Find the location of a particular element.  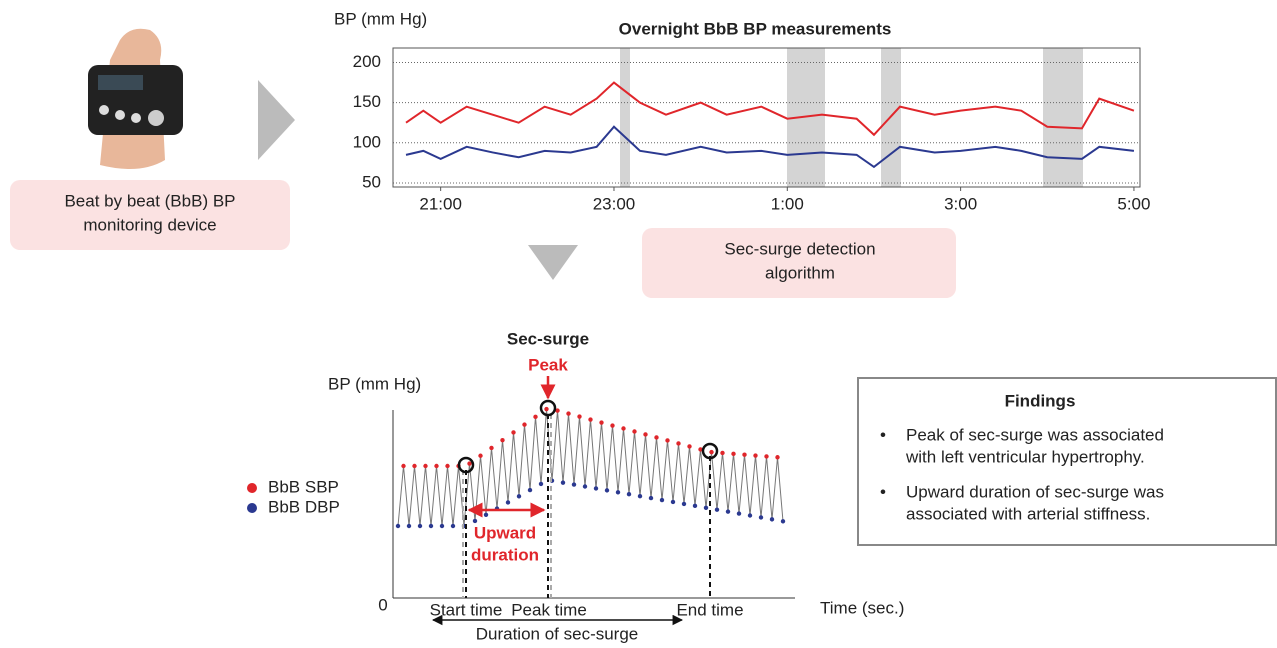

y-tick-label: 150 is located at coordinates (367, 101).